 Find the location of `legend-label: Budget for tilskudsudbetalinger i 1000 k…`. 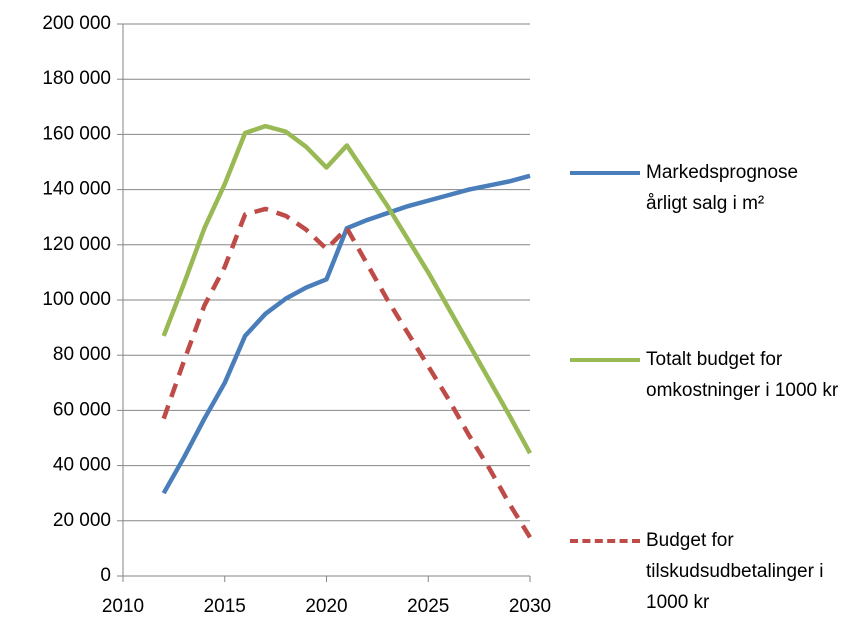

legend-label: Budget for tilskudsudbetalinger i 1000 k… is located at coordinates (735, 571).